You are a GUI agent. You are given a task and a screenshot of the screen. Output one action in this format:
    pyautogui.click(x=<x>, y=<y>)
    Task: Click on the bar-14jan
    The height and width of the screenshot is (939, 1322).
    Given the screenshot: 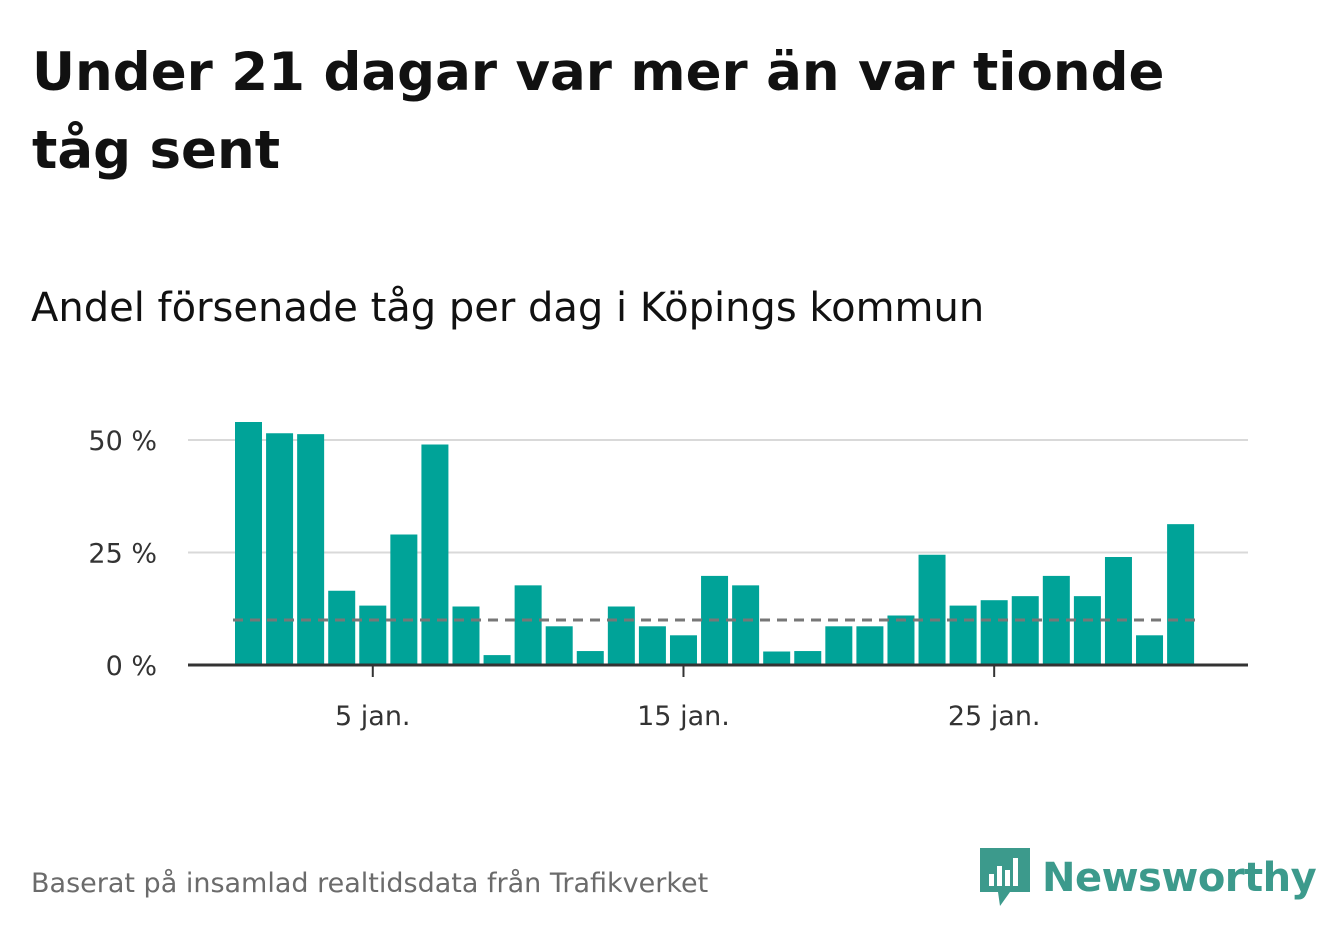 What is the action you would take?
    pyautogui.click(x=652, y=645)
    